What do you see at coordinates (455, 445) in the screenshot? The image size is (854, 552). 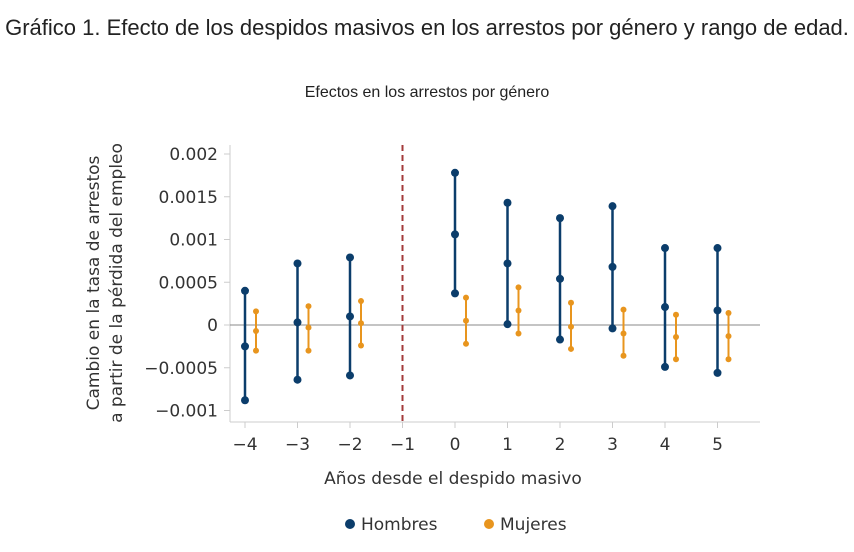 I see `x-tick-label: 0` at bounding box center [455, 445].